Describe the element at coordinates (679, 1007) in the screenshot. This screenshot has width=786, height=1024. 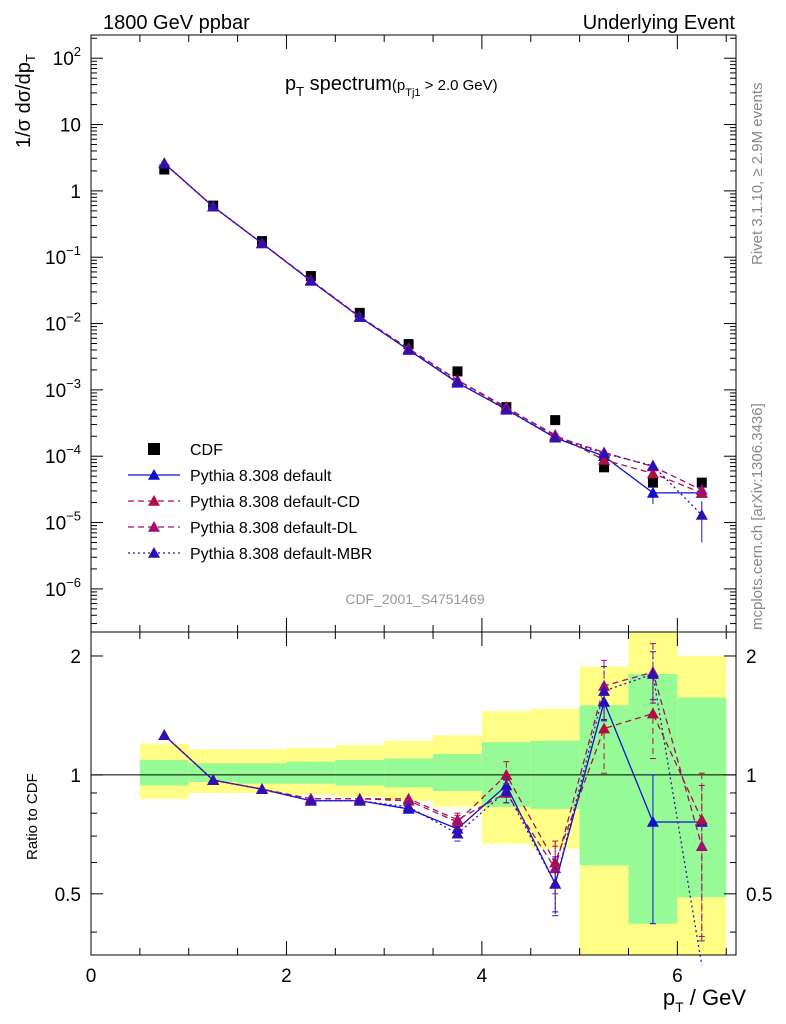
I see `x-label-sub: T` at that location.